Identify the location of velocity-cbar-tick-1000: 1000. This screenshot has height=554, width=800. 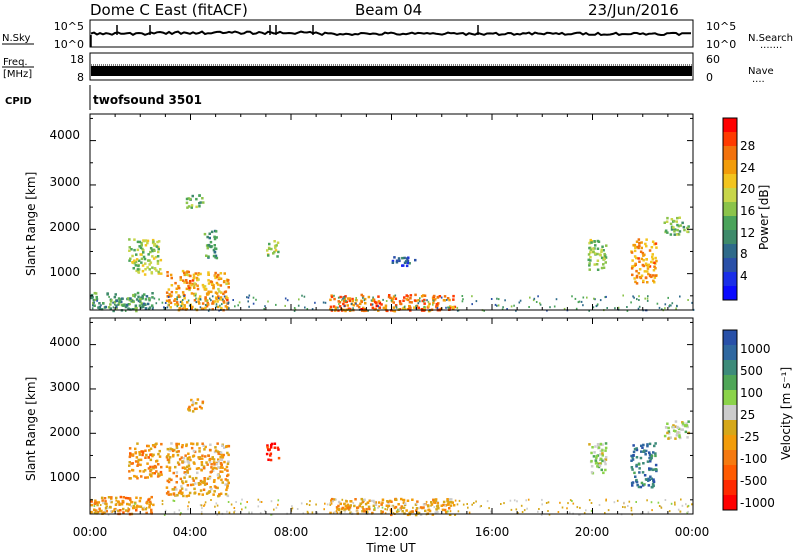
(755, 349).